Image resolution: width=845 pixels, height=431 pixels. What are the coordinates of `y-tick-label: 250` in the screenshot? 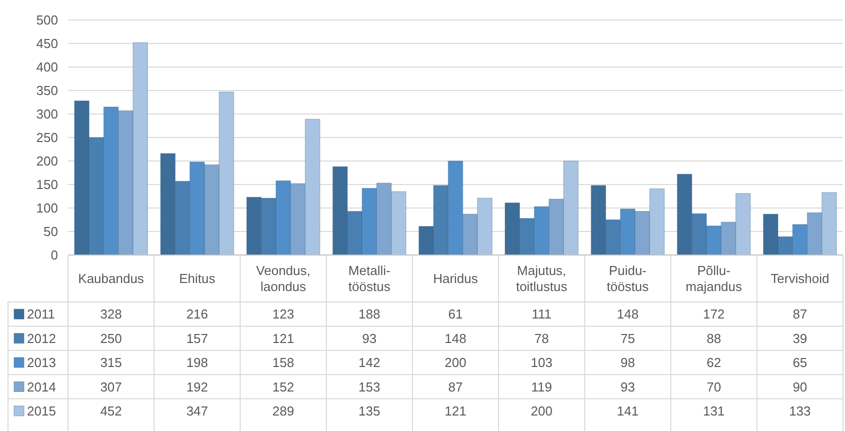 It's located at (47, 138).